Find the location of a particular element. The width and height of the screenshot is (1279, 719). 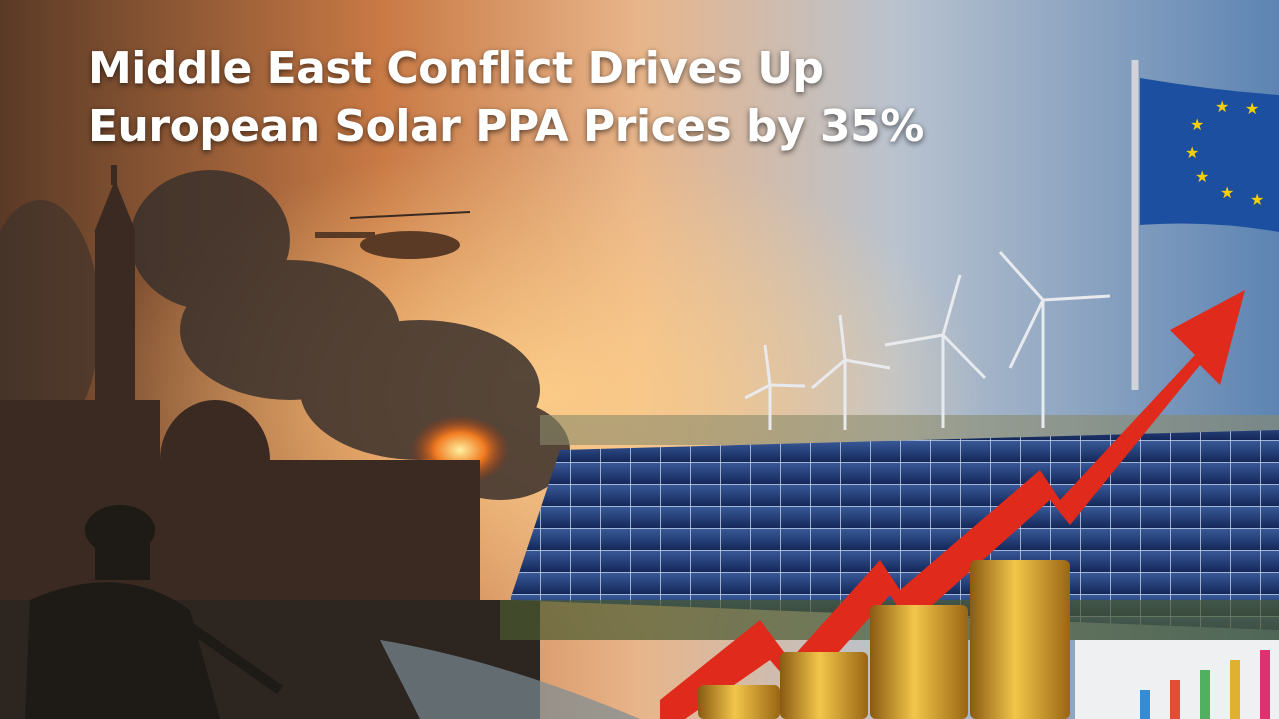

helicopter is located at coordinates (393, 235).